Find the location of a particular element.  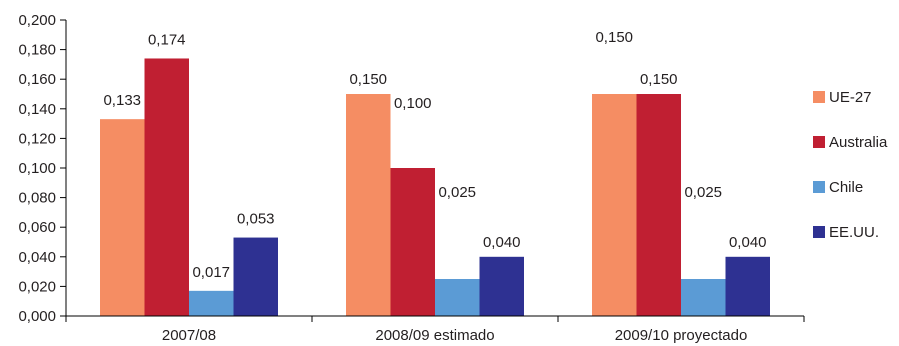

y-tick-label: 0,100 is located at coordinates (37, 168).